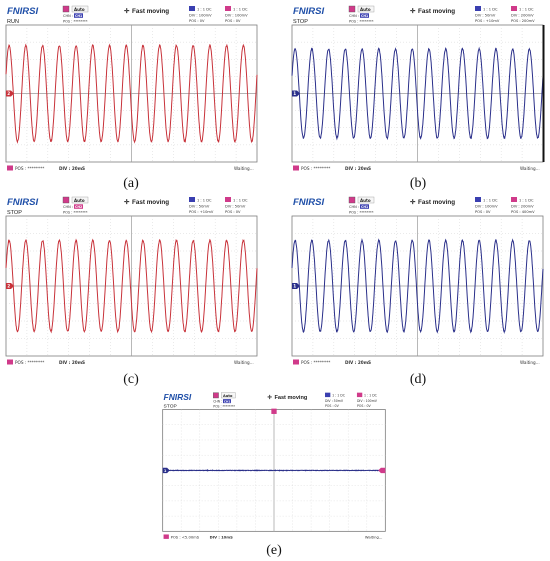 Image resolution: width=550 pixels, height=561 pixels. Describe the element at coordinates (418, 379) in the screenshot. I see `caption-d: (d)` at that location.